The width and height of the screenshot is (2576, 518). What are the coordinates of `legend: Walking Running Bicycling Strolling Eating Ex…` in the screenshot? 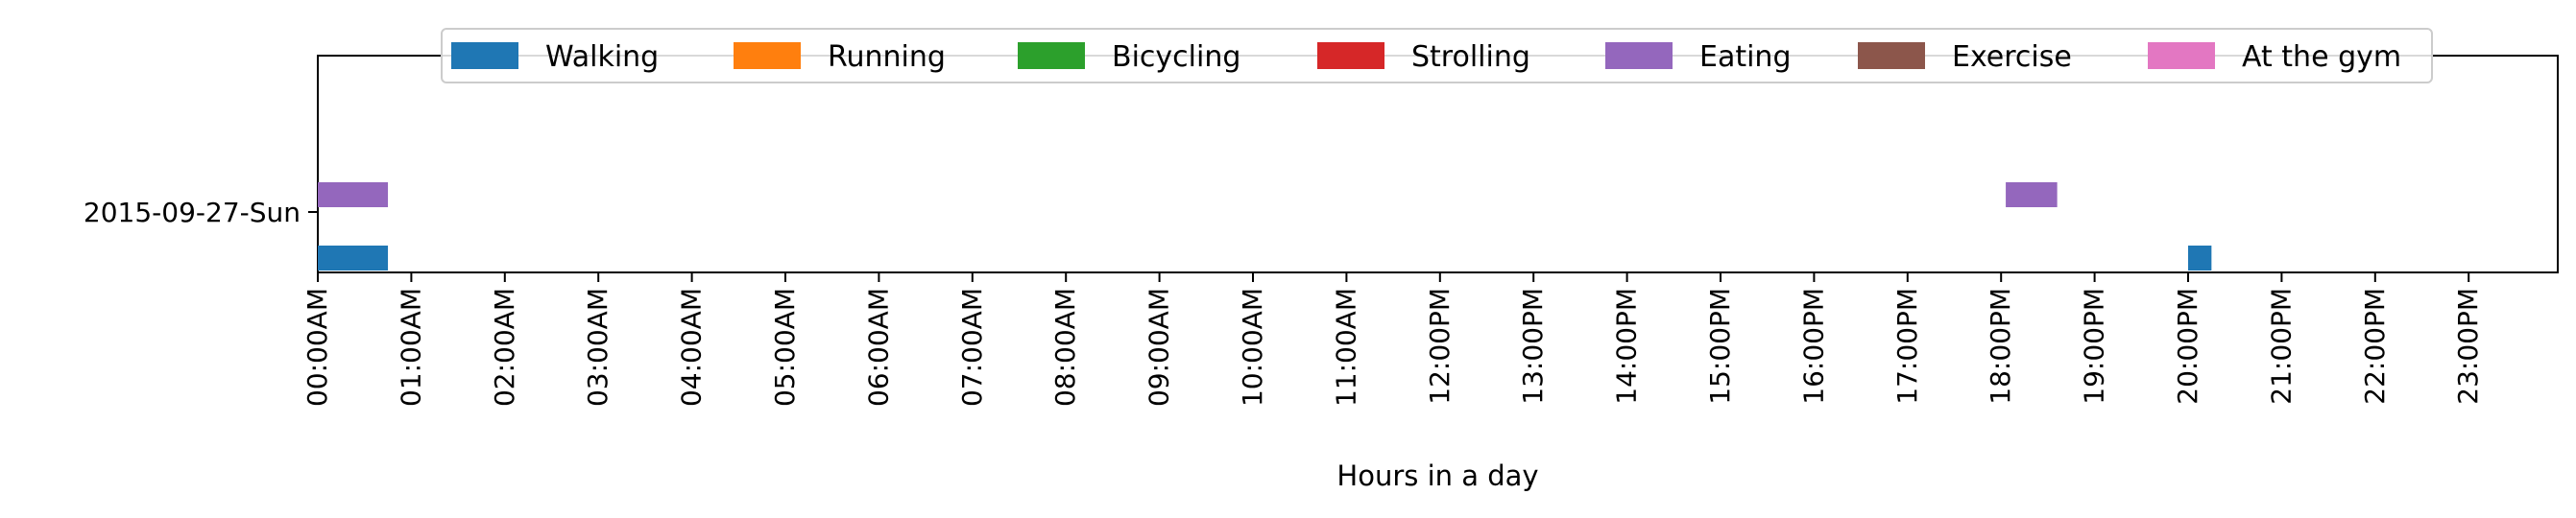 It's located at (1437, 55).